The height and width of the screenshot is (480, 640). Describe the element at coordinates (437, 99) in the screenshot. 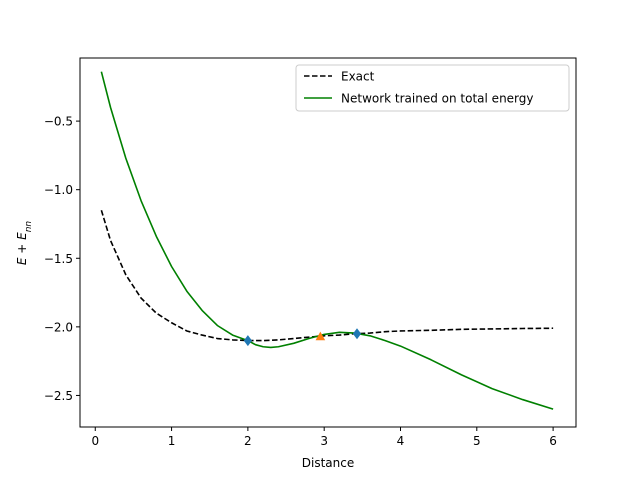

I see `legend-label-network: Network trained on total energy` at that location.